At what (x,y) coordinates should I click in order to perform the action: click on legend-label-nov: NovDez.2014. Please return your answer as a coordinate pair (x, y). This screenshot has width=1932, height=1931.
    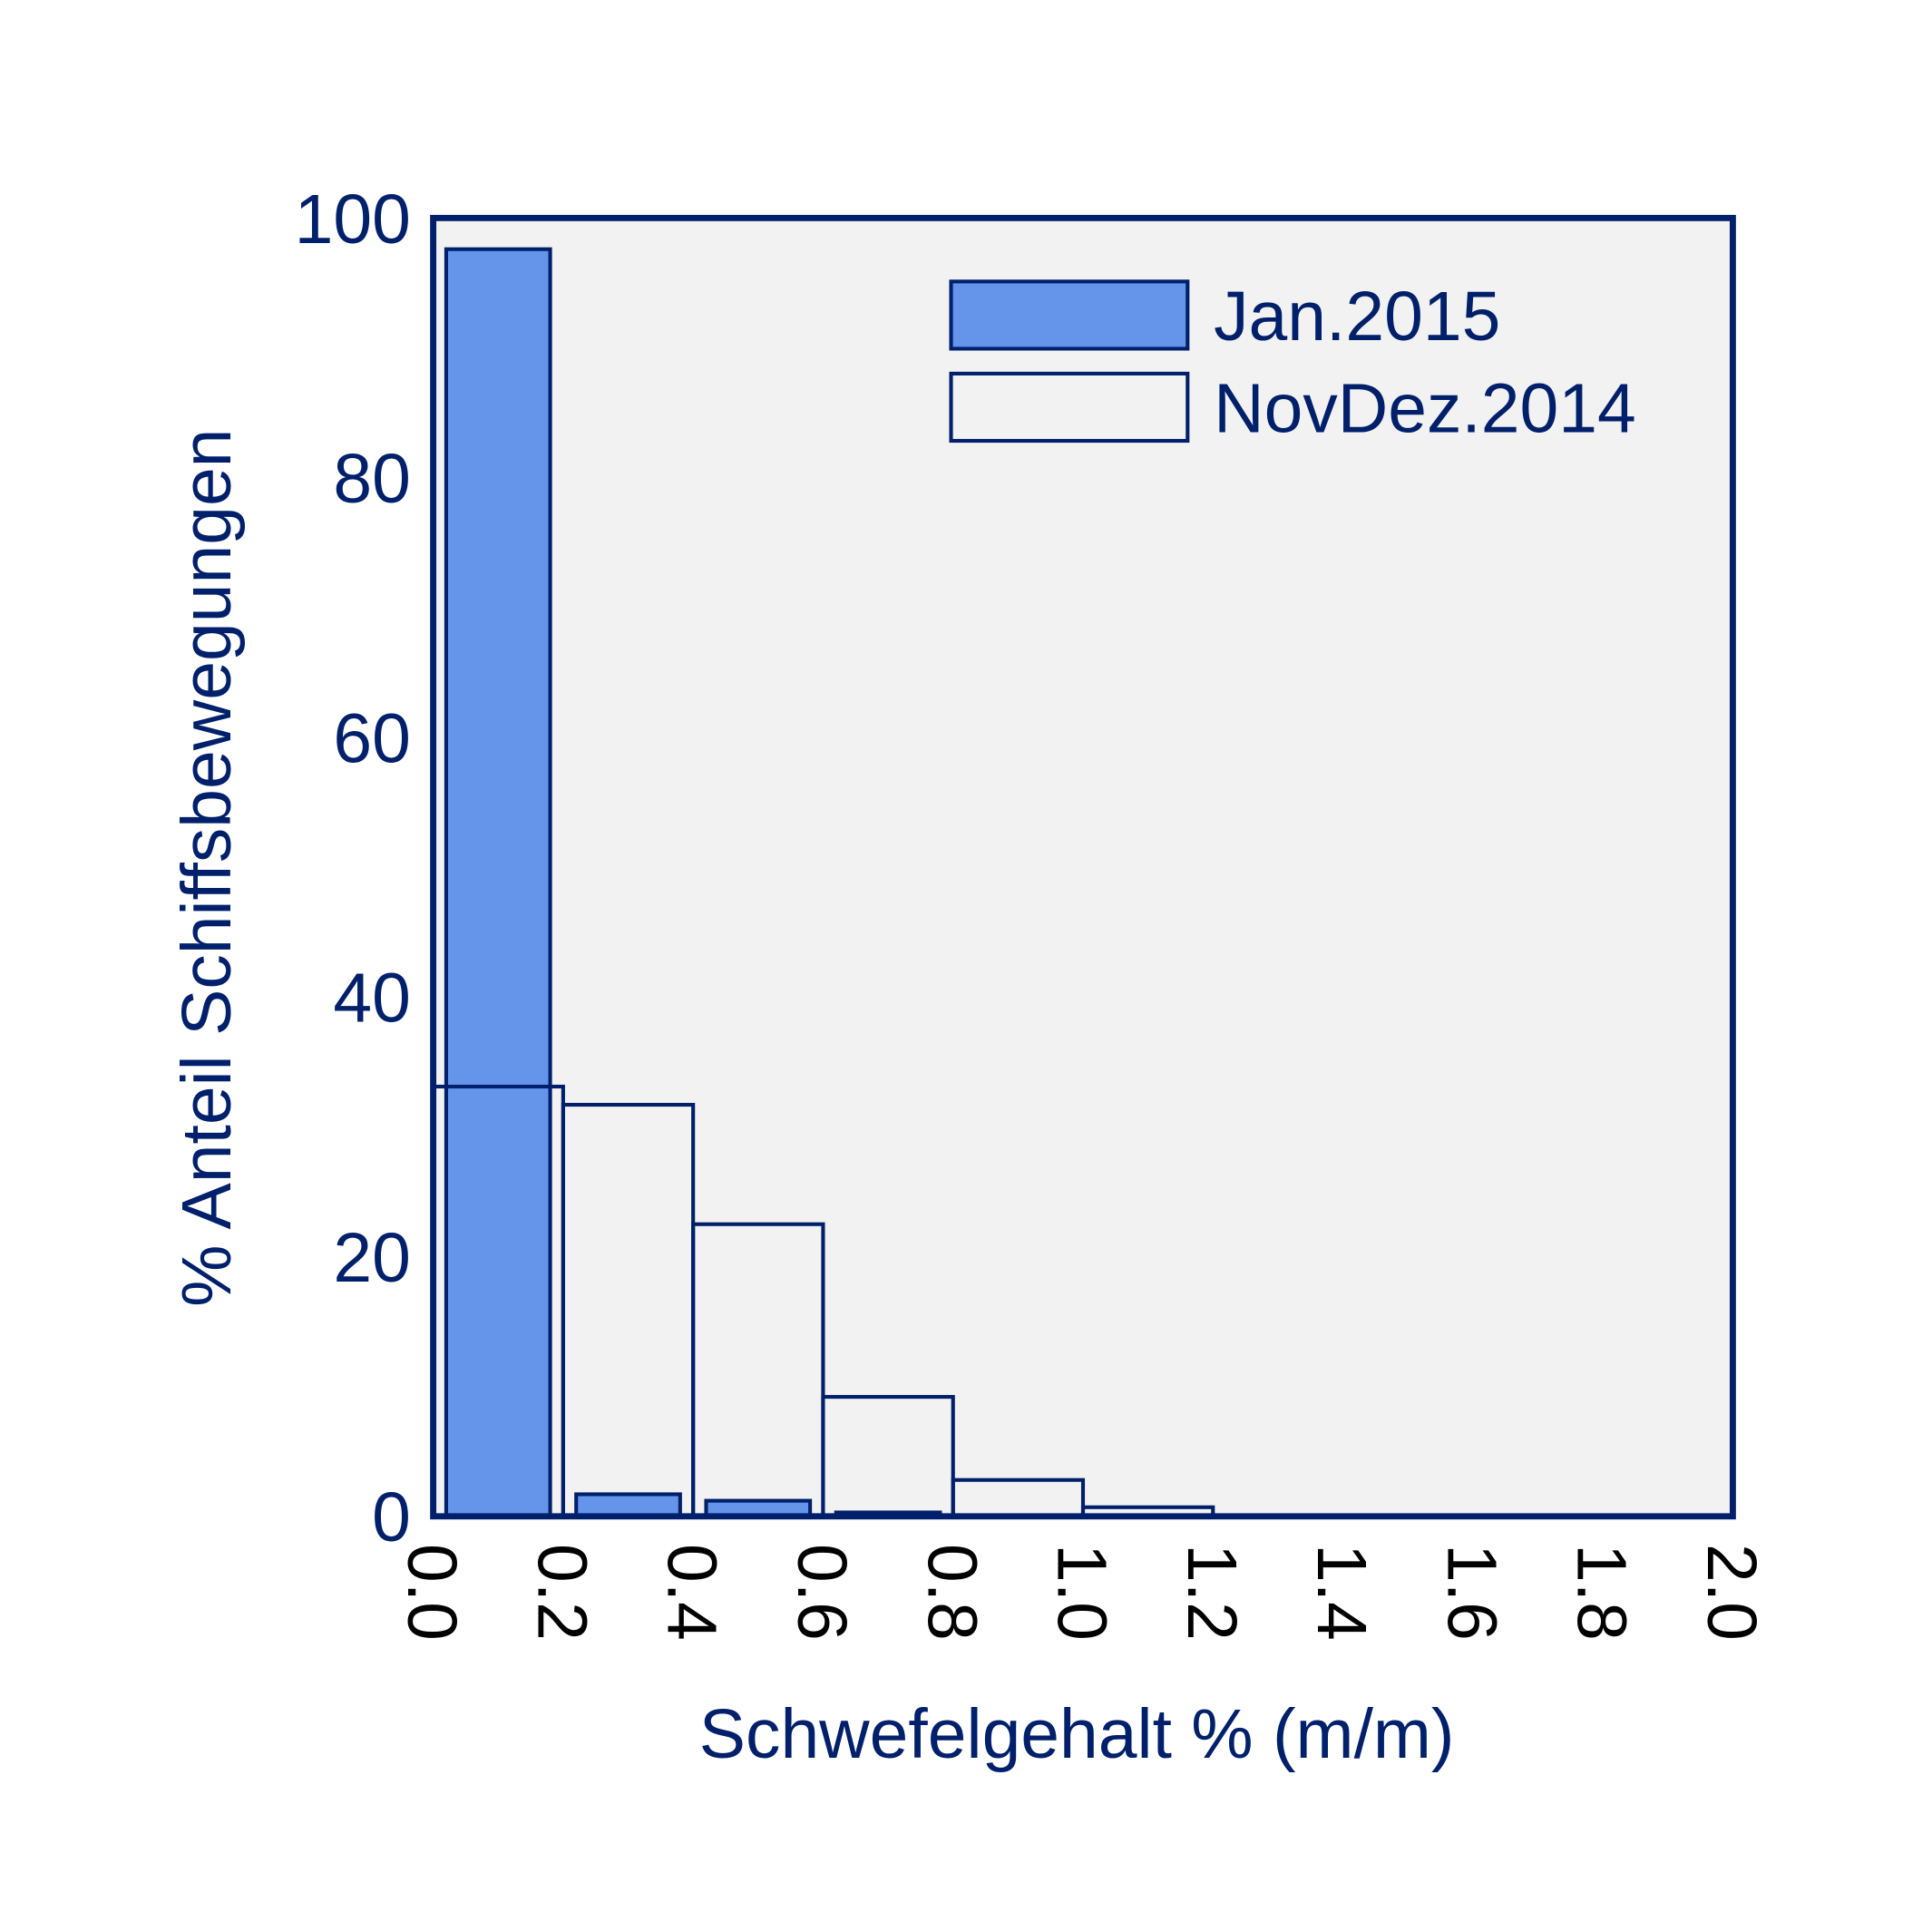
    Looking at the image, I should click on (1425, 408).